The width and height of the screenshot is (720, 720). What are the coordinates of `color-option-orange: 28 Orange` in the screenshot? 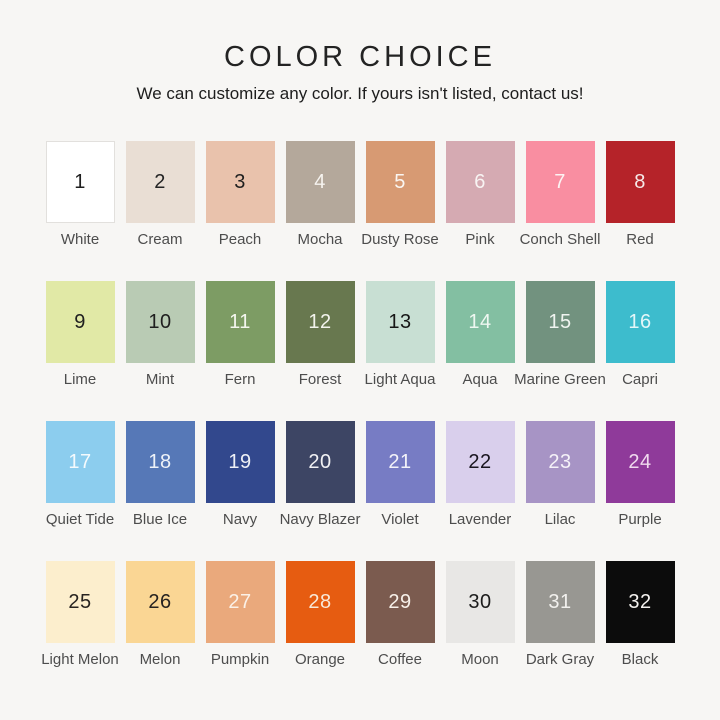 It's located at (320, 615).